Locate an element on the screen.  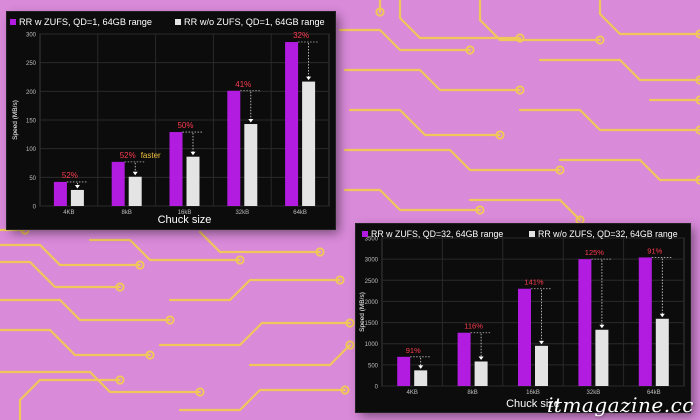
y-tick-label: 200 is located at coordinates (31, 93).